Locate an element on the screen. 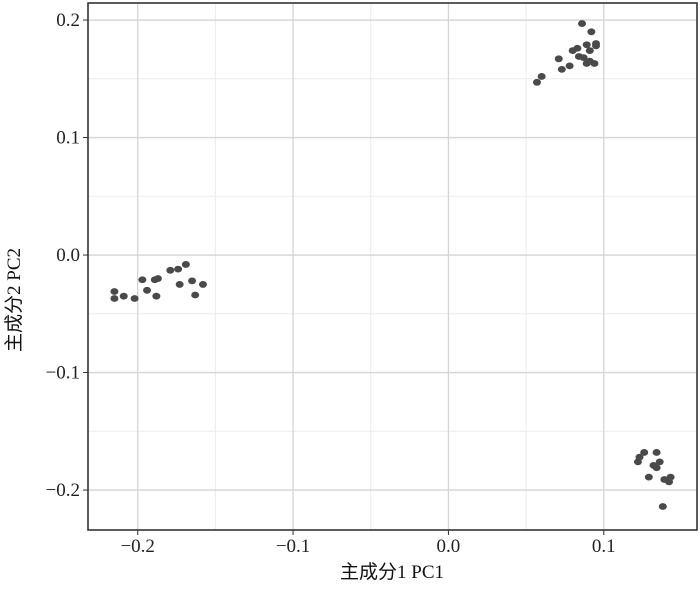  y-tick-label: −0.2 is located at coordinates (63, 490).